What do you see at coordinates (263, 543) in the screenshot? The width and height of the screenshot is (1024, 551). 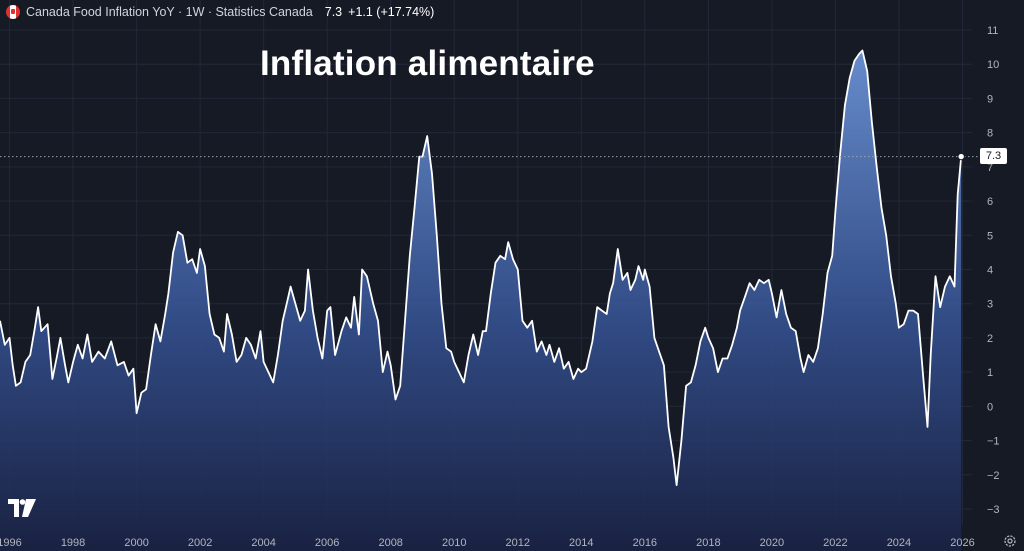 I see `x-tick-label: 2004` at bounding box center [263, 543].